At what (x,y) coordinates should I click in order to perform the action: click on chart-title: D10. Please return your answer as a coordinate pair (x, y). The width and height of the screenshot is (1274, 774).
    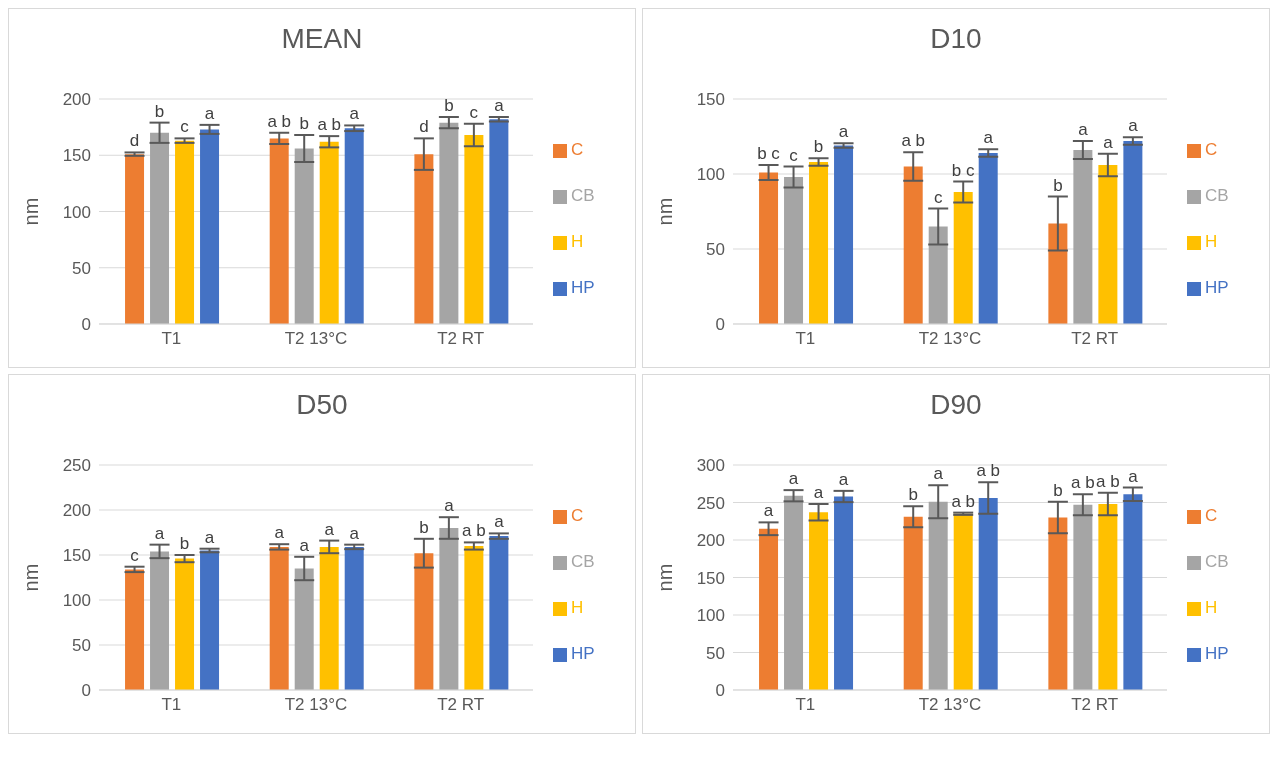
    Looking at the image, I should click on (956, 39).